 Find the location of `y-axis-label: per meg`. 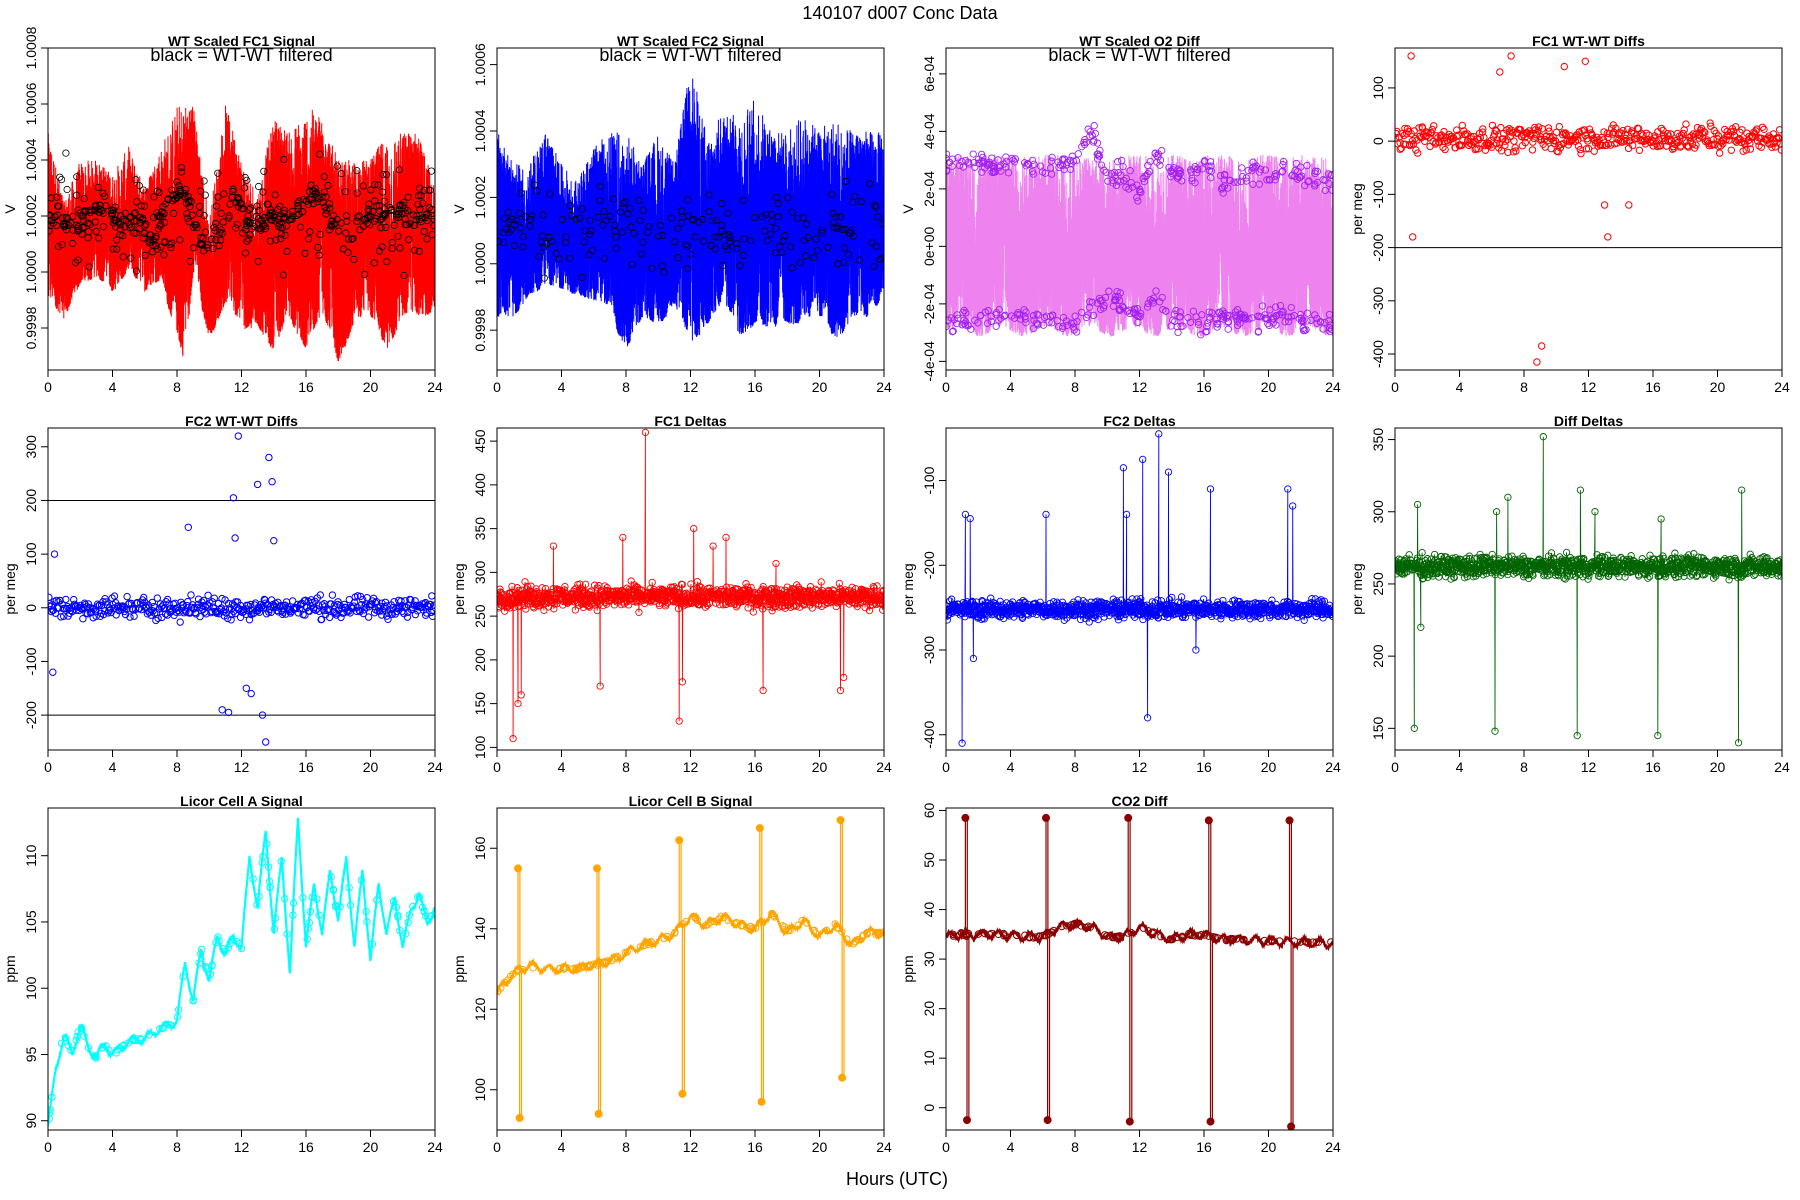

y-axis-label: per meg is located at coordinates (10, 588).